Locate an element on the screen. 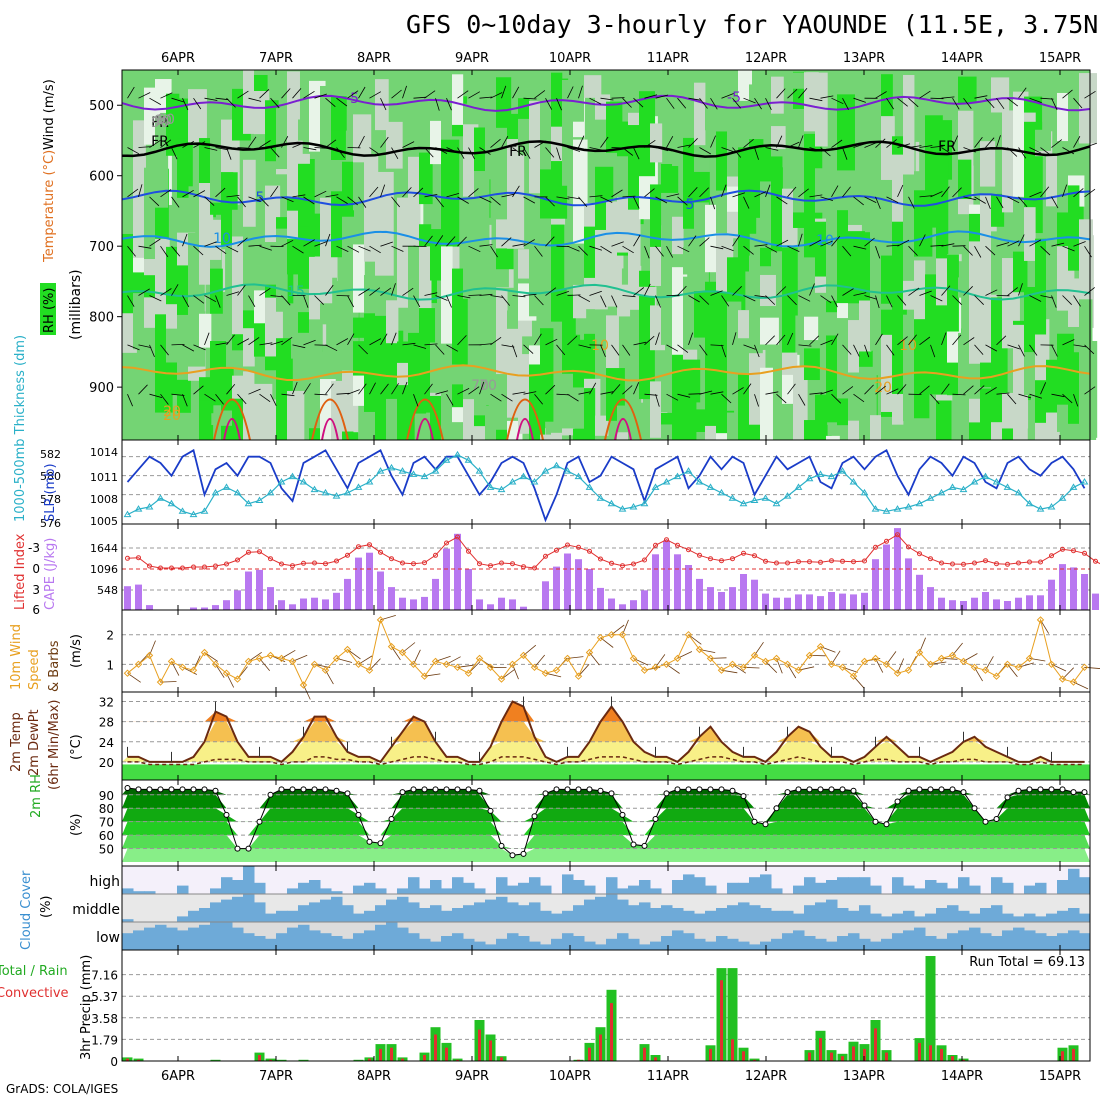 The height and width of the screenshot is (1100, 1100). ylabel-wind-speed: Speed is located at coordinates (34, 669).